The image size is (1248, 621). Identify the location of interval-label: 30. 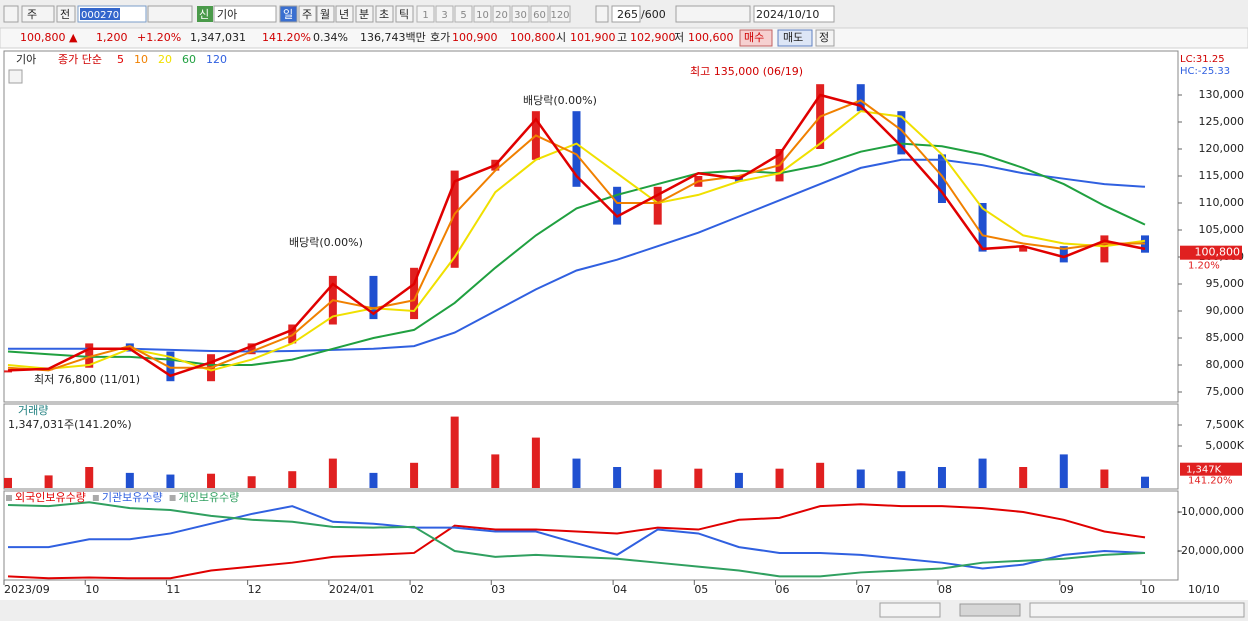
(520, 15).